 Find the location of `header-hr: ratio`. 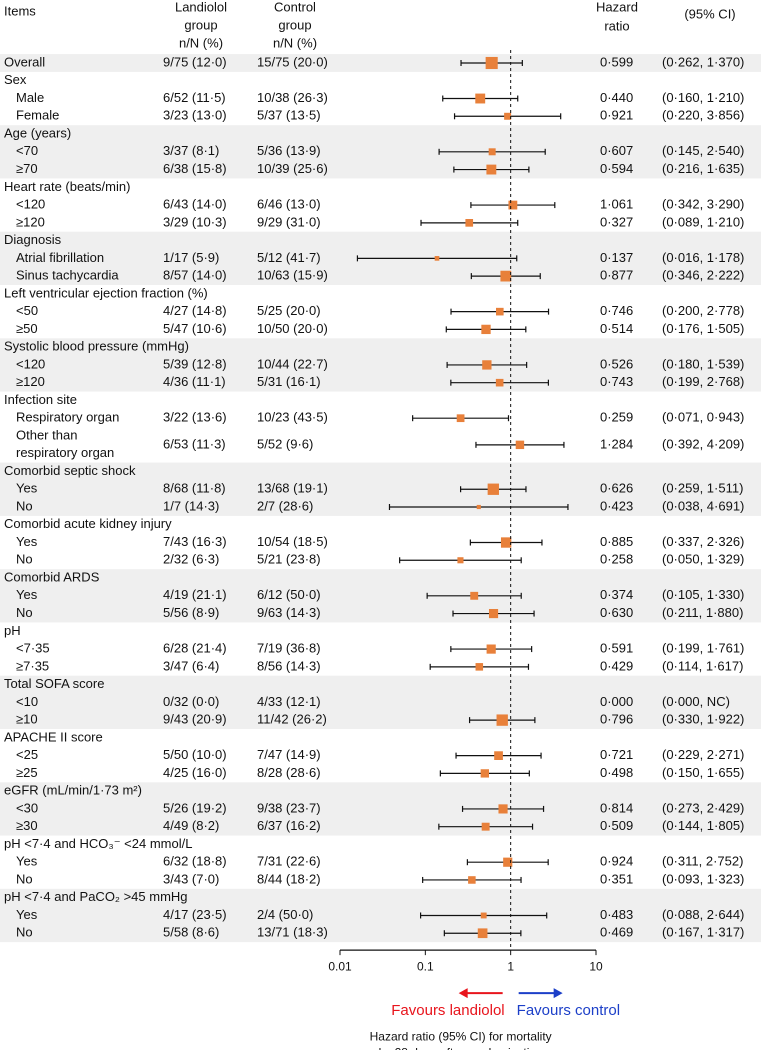

header-hr: ratio is located at coordinates (616, 25).